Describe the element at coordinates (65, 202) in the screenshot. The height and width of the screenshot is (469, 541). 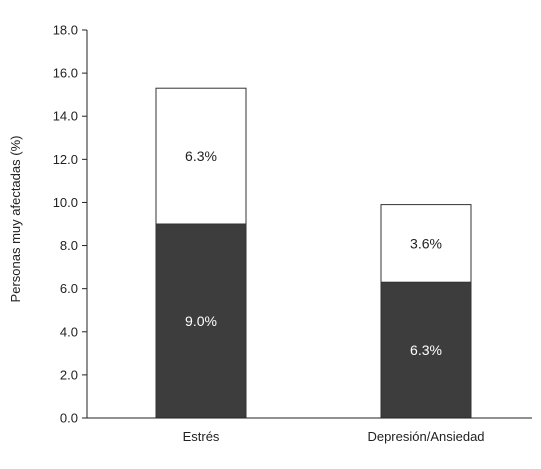
I see `y-tick-label: 10.0` at that location.